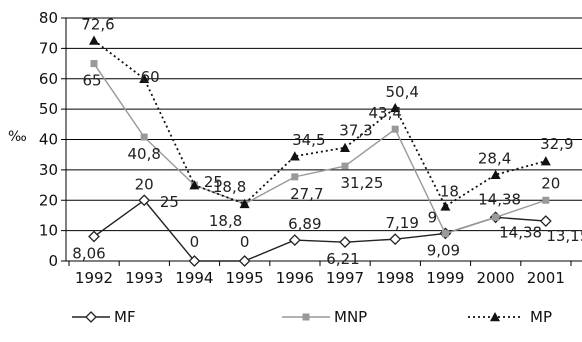 The width and height of the screenshot is (582, 342). What do you see at coordinates (445, 278) in the screenshot?
I see `x-tick-label-1999: 1999` at bounding box center [445, 278].